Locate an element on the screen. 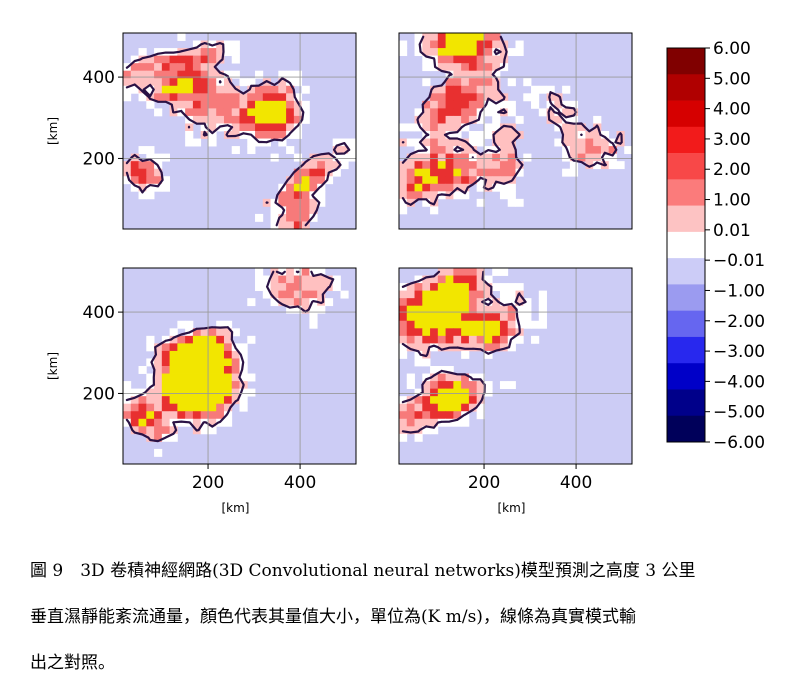  caption-line-2: 垂直濕靜能紊流通量，顏色代表其量值大小，單位為(K m/s)，線條為真實模式輸 is located at coordinates (333, 617).